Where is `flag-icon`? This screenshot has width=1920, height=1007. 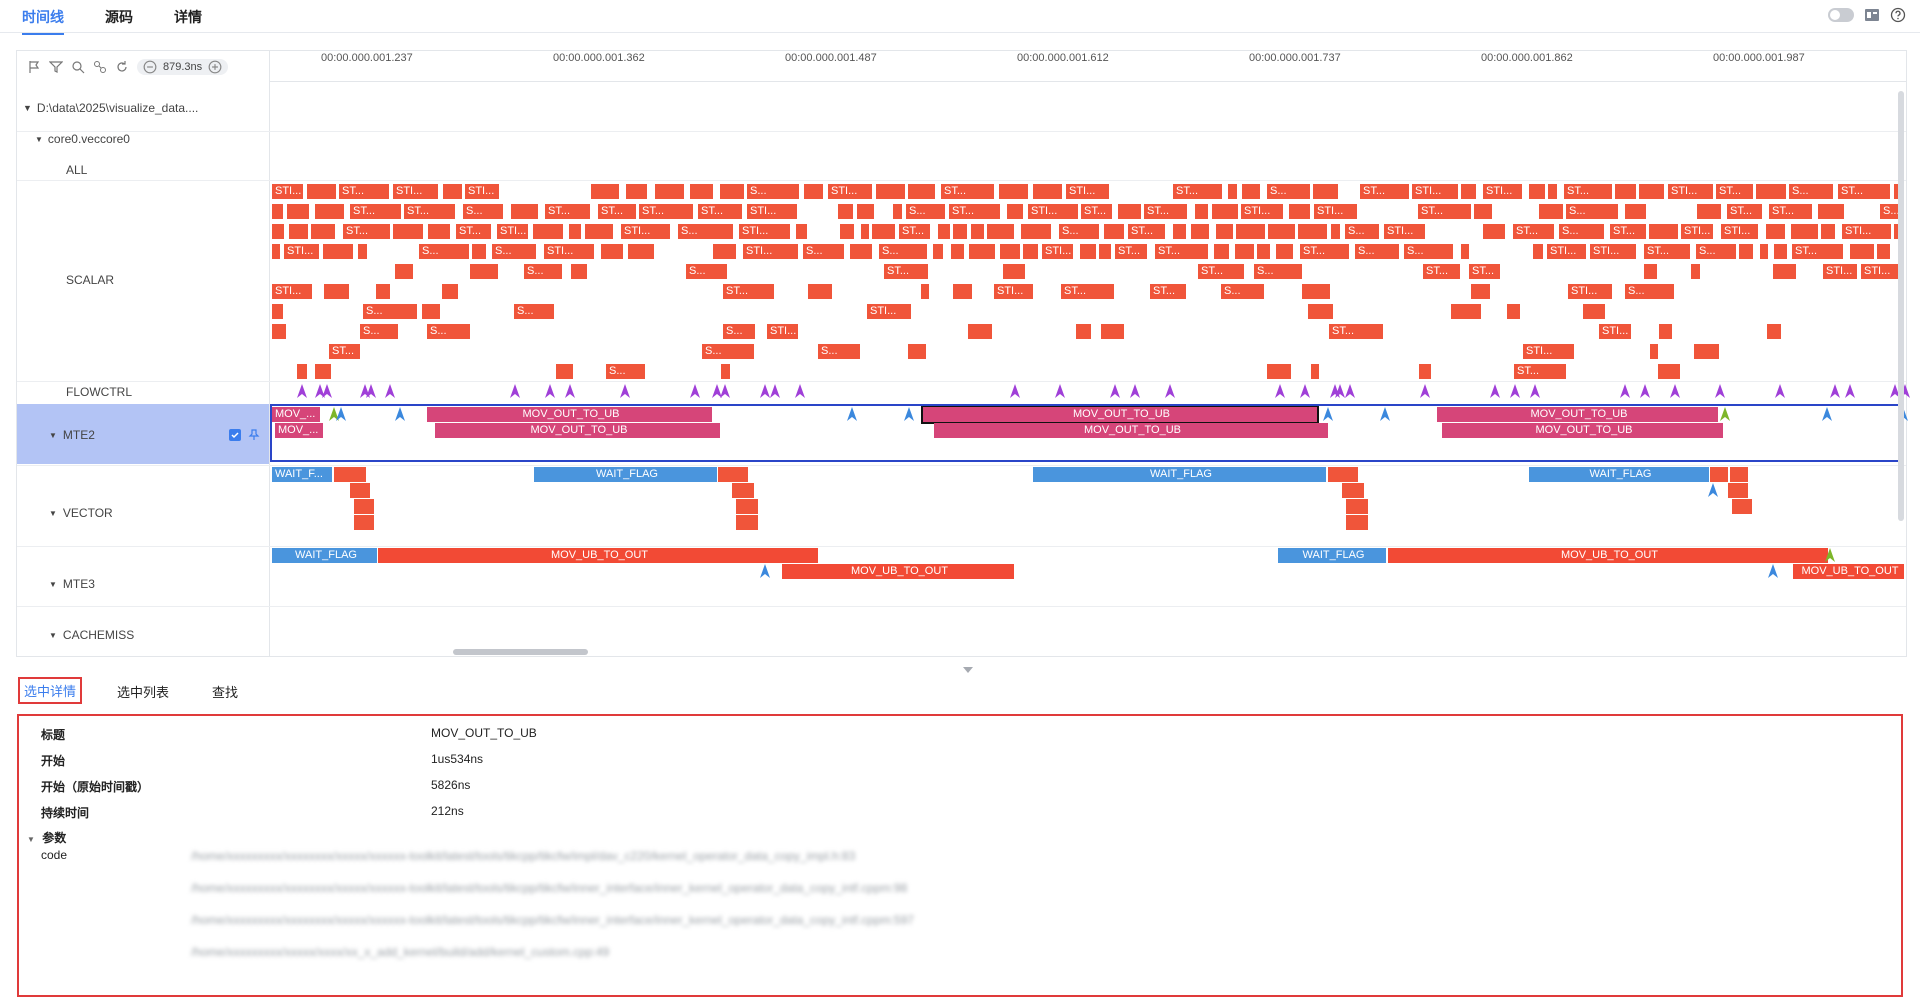
flag-icon is located at coordinates (34, 67).